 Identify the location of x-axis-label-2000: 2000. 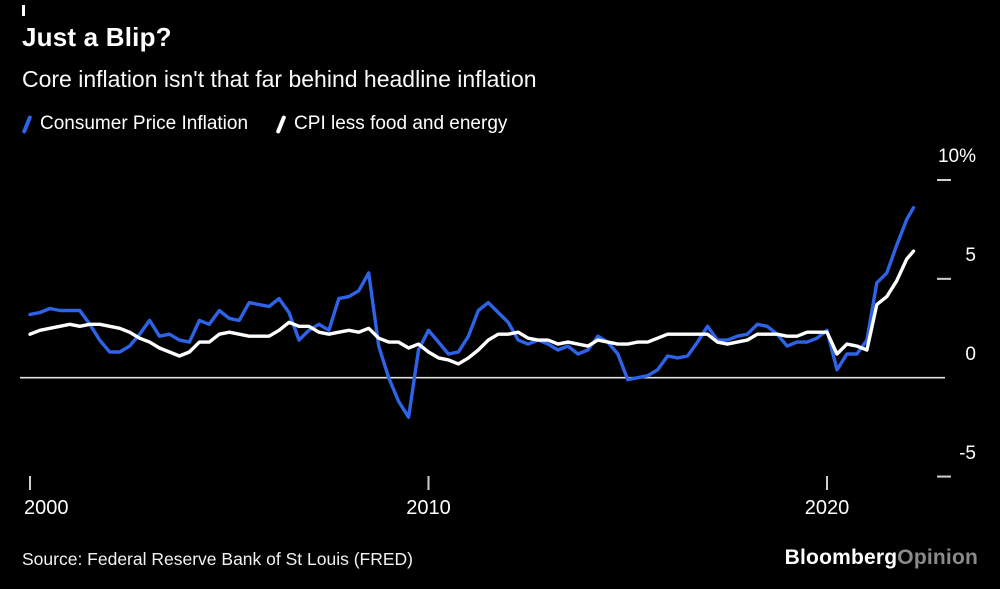
(46, 508).